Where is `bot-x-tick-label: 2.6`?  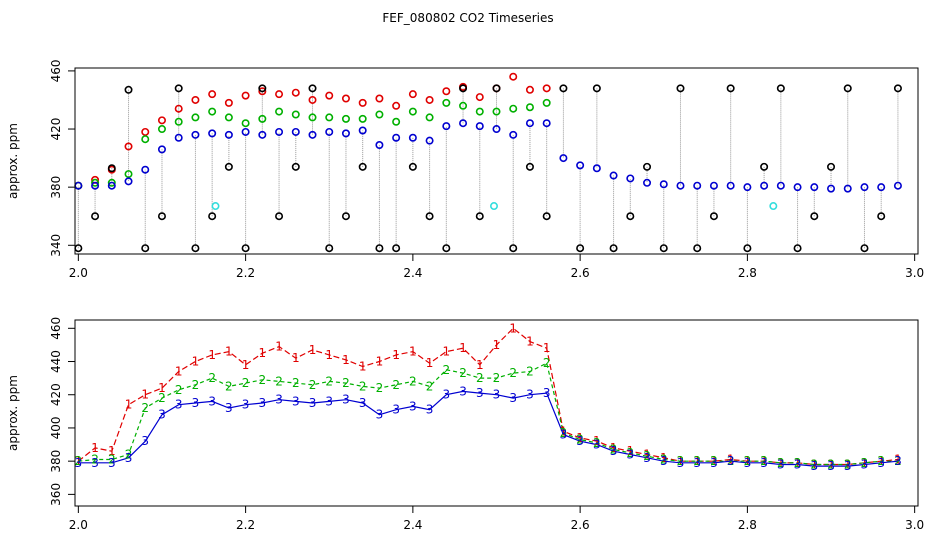
bot-x-tick-label: 2.6 is located at coordinates (580, 525).